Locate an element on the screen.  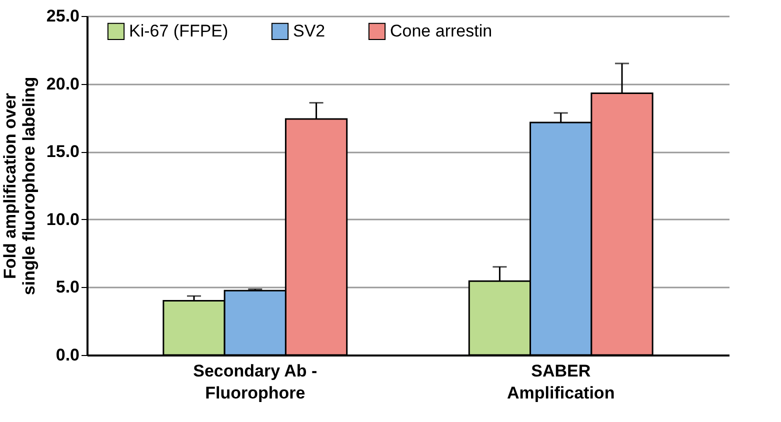
y-tick-label: 20.0 is located at coordinates (63, 84).